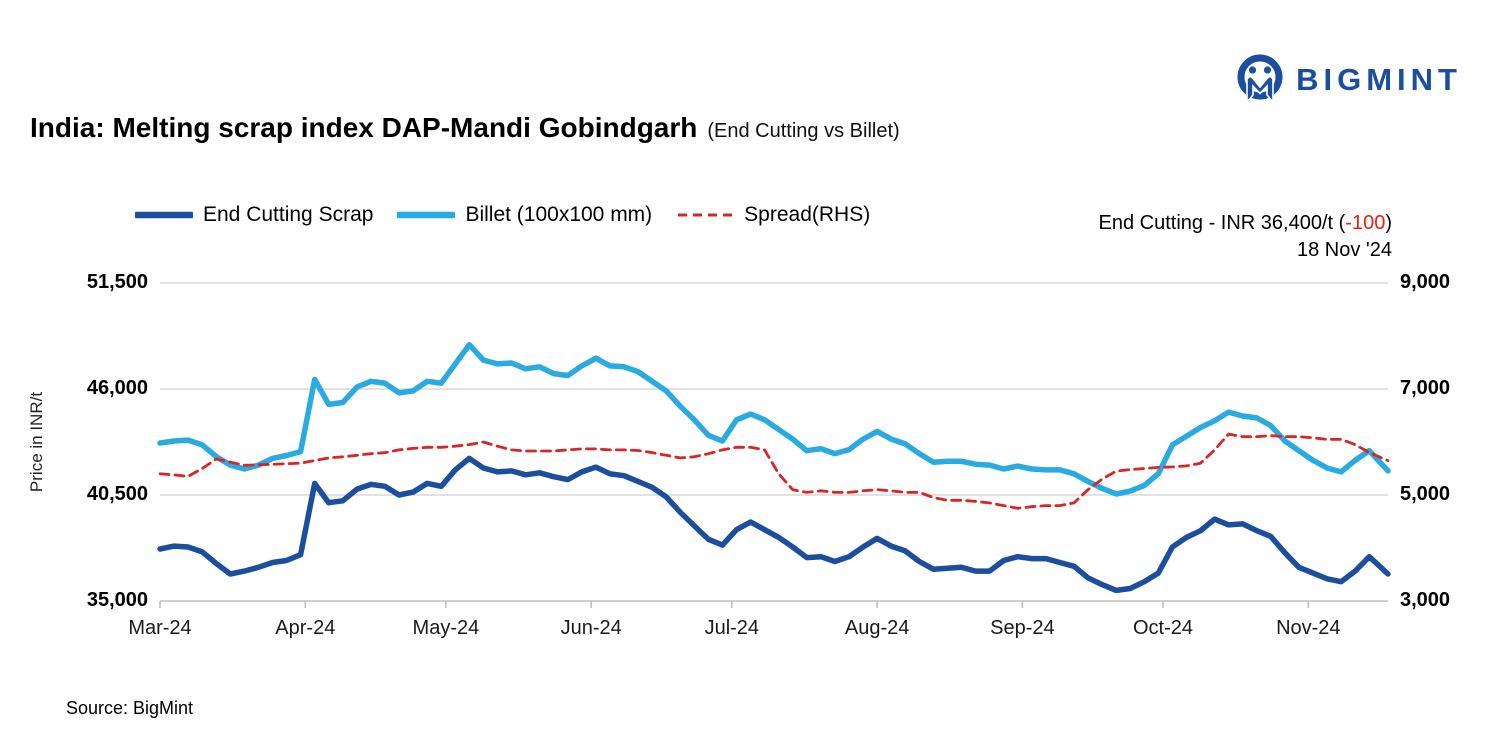 This screenshot has height=750, width=1501. Describe the element at coordinates (1379, 79) in the screenshot. I see `bigmint-logo-wordmark: BIGMINT` at that location.